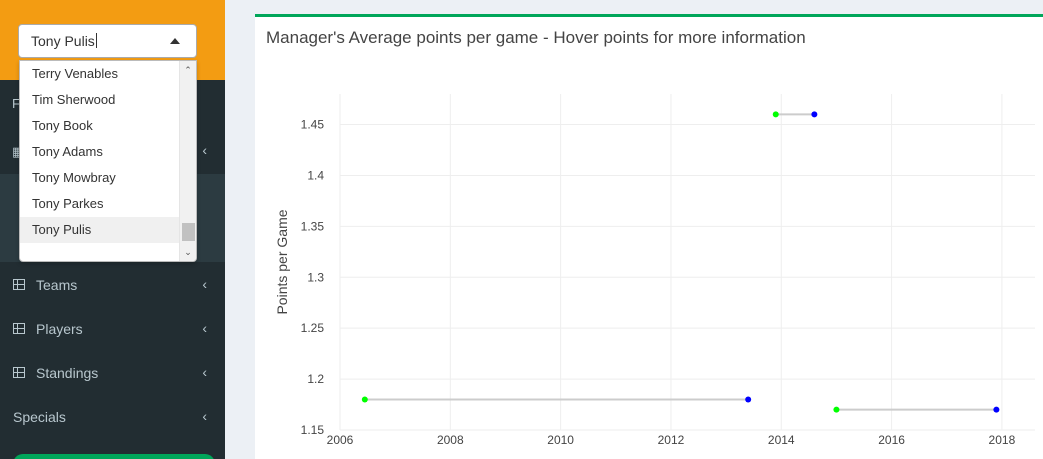  I want to click on menu-item-hidden-1: F, so click(112, 102).